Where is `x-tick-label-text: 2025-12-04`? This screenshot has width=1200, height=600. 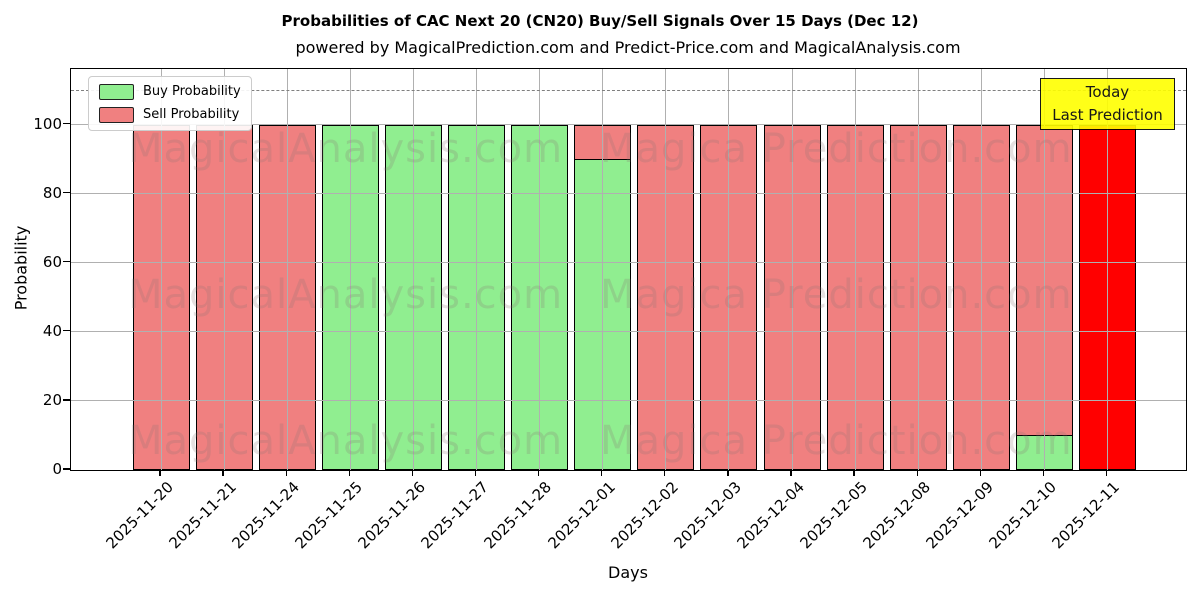 x-tick-label-text: 2025-12-04 is located at coordinates (770, 515).